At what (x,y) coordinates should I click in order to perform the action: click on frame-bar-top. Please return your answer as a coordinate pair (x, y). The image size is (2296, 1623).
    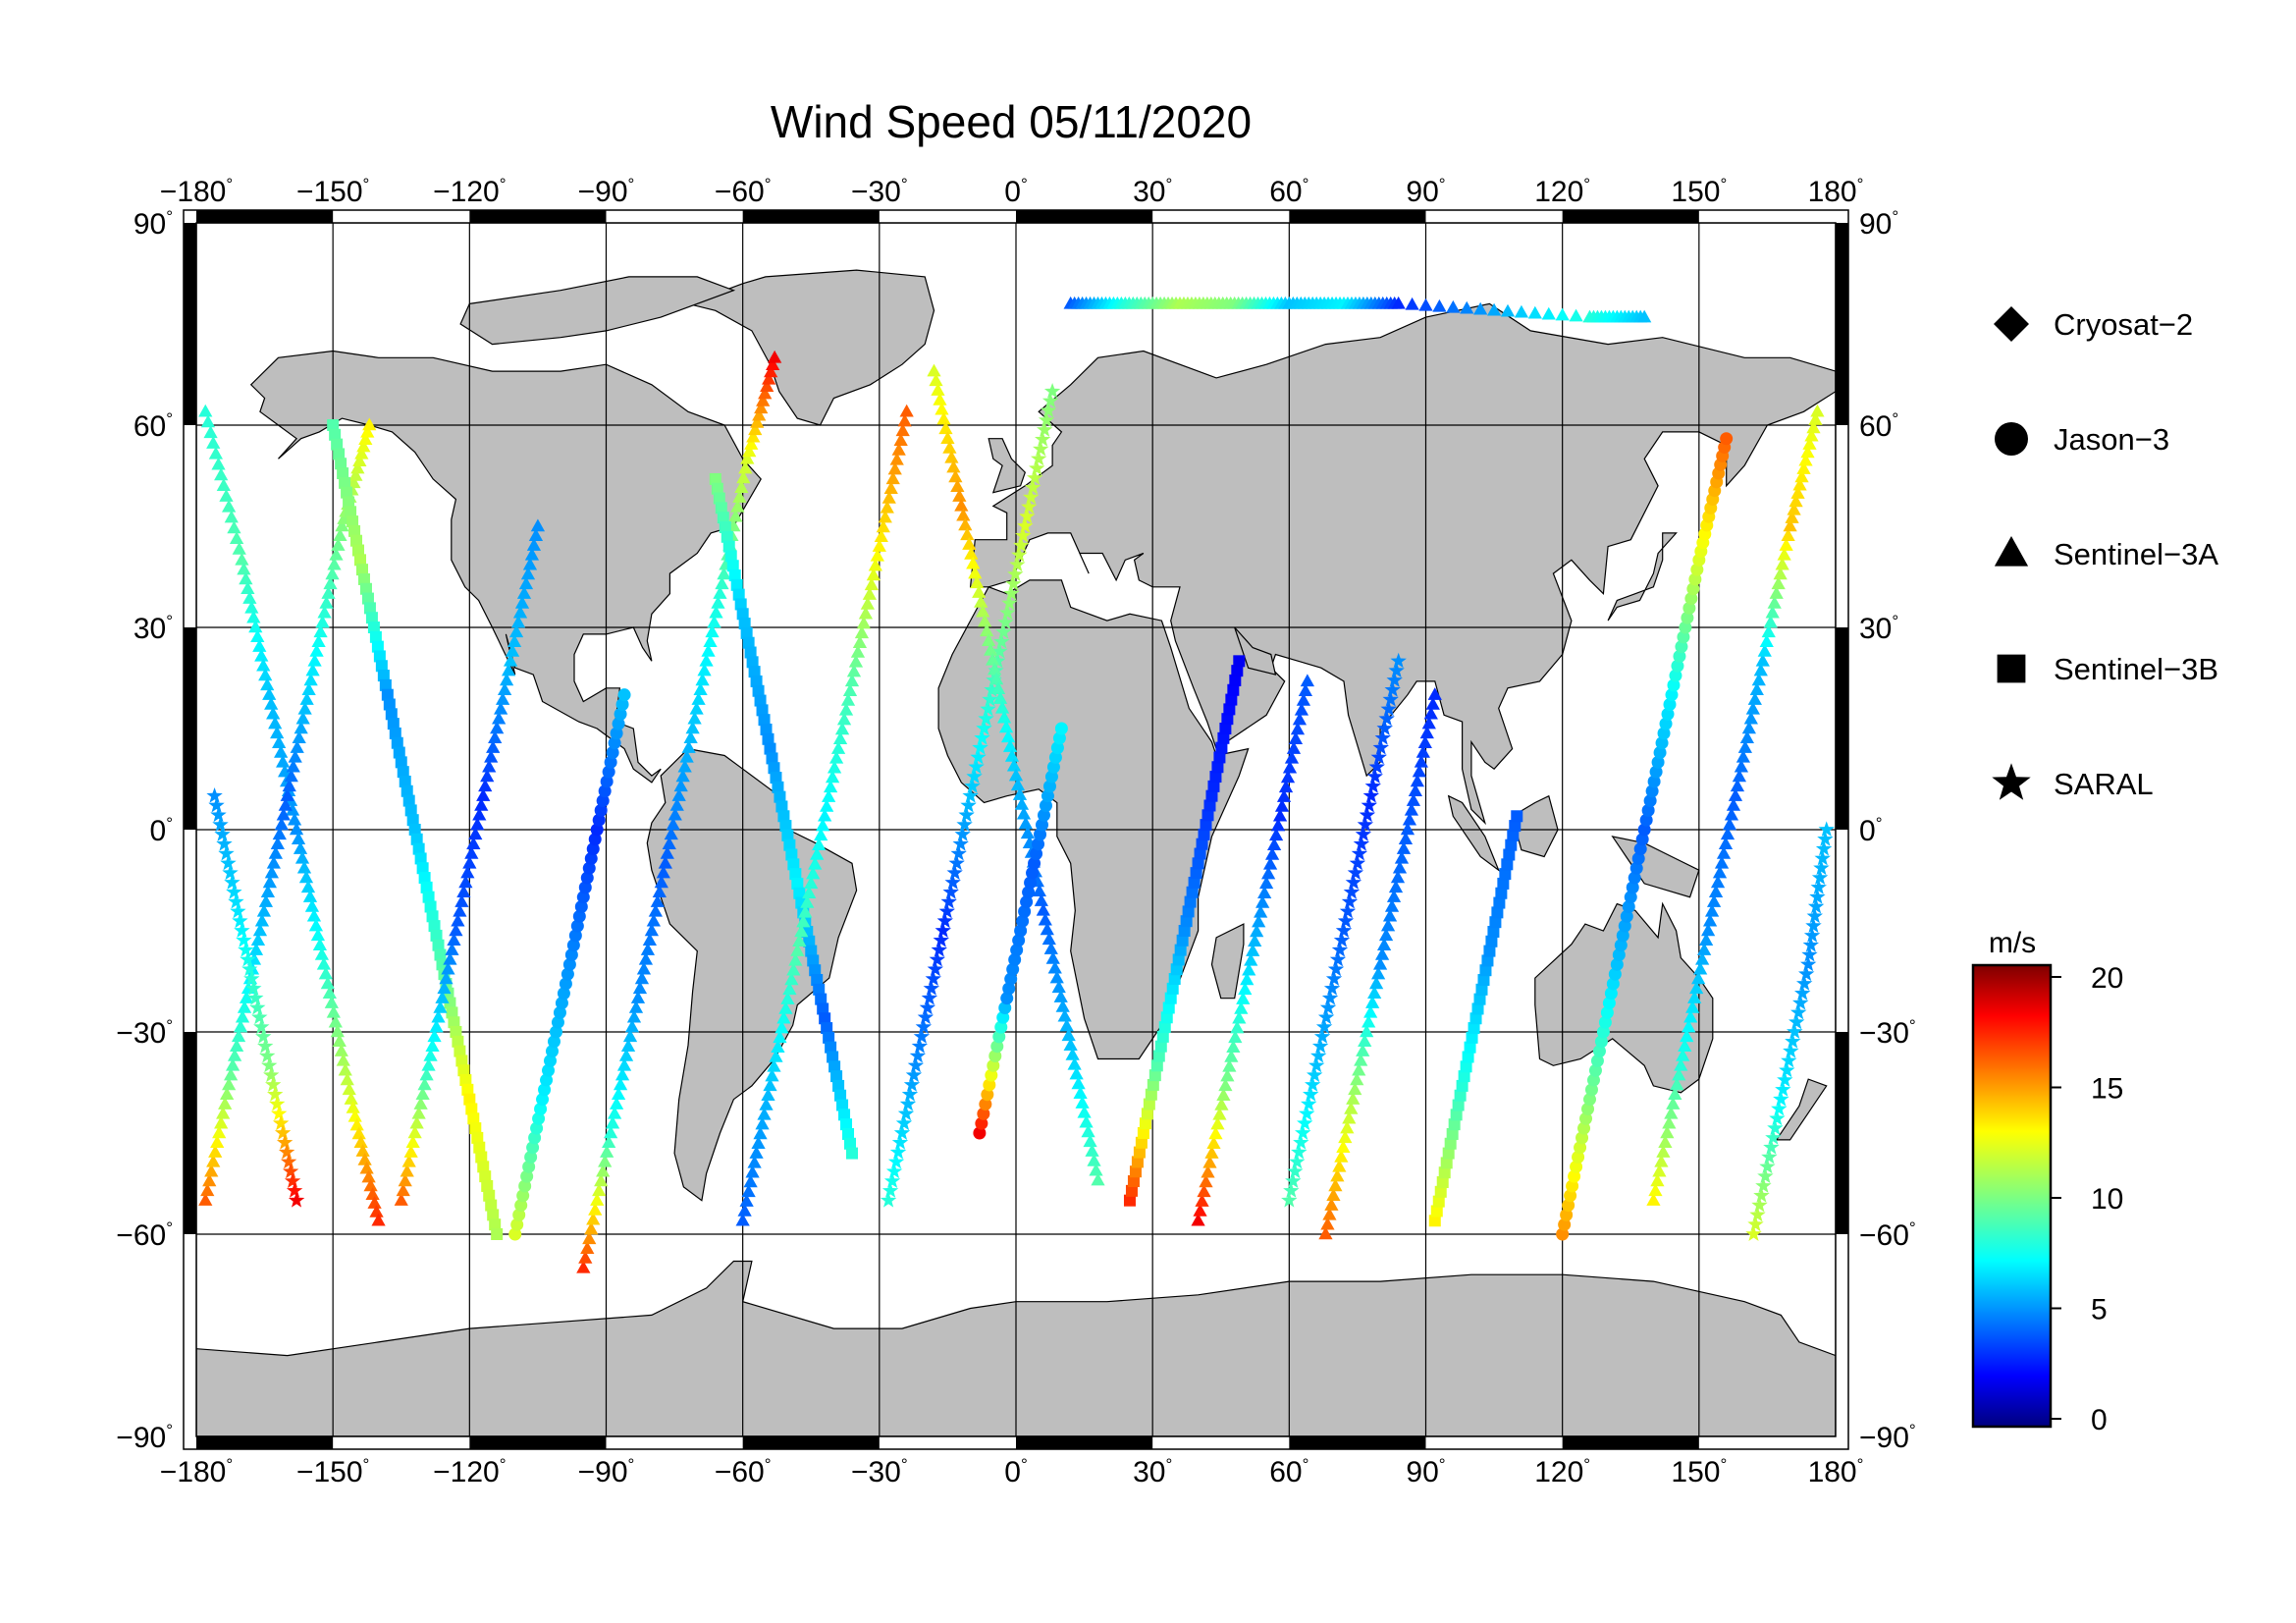
    Looking at the image, I should click on (1084, 217).